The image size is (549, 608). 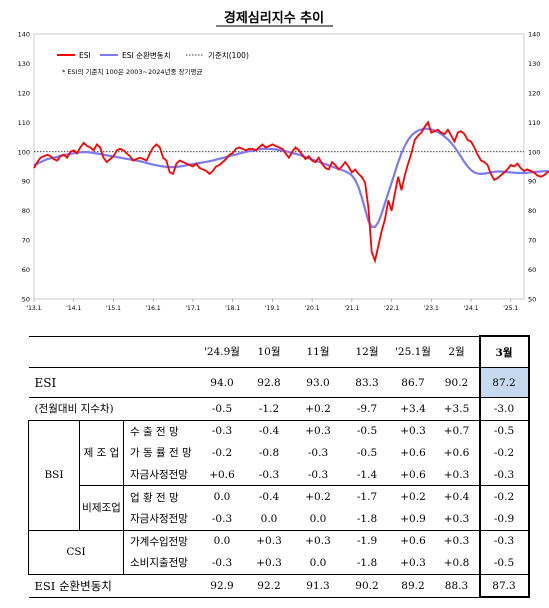 I want to click on row-label-household-income: 가계수입전망, so click(x=161, y=541).